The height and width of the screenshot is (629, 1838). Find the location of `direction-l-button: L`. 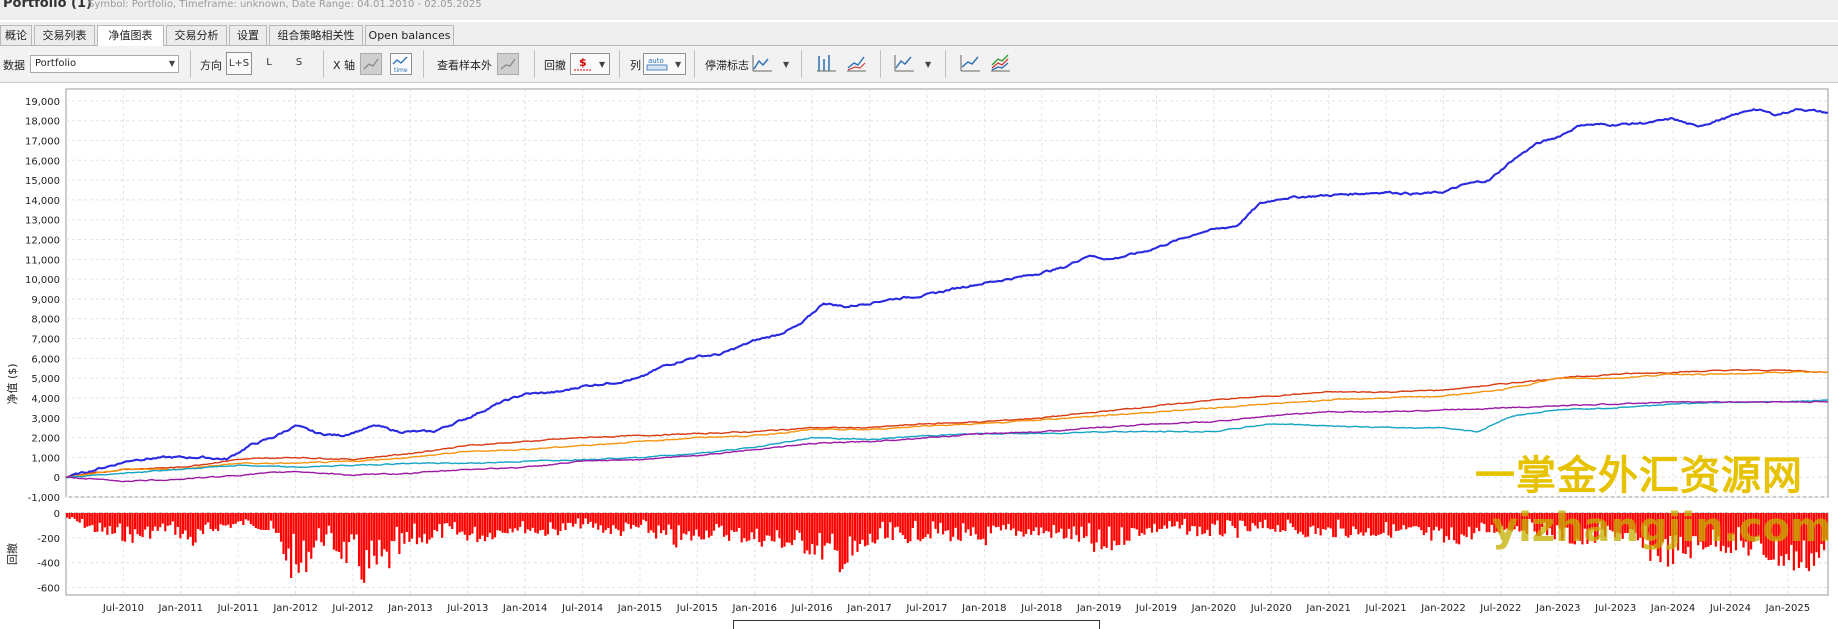

direction-l-button: L is located at coordinates (269, 62).